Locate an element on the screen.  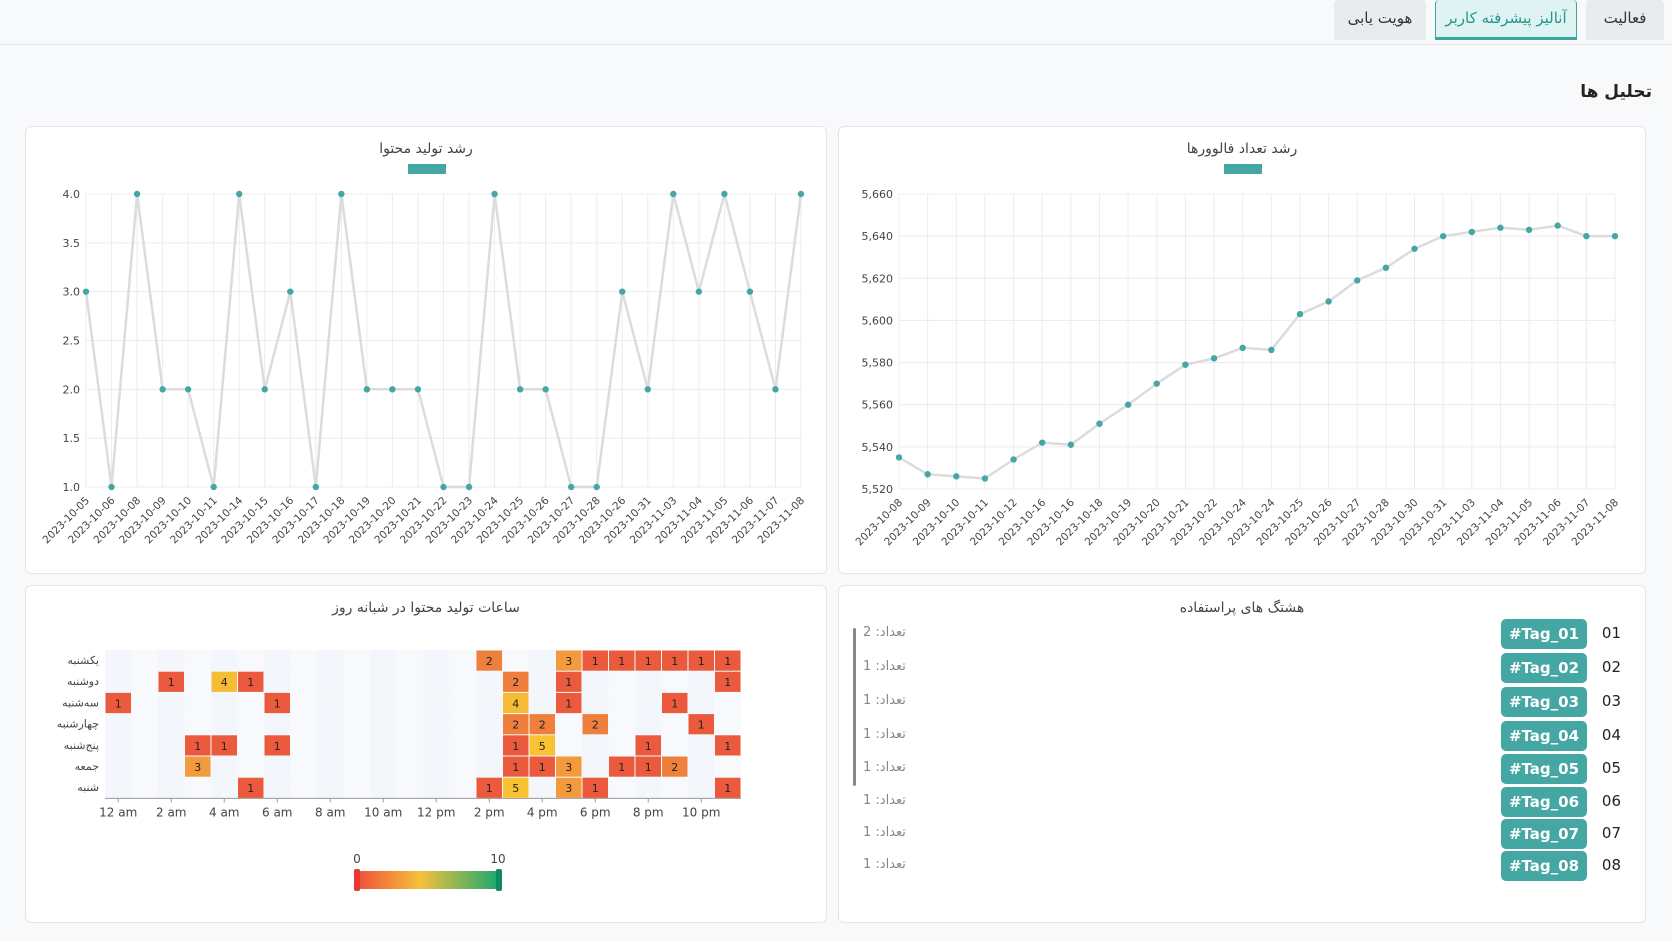
hashtag-badge: #Tag_05 is located at coordinates (1544, 769).